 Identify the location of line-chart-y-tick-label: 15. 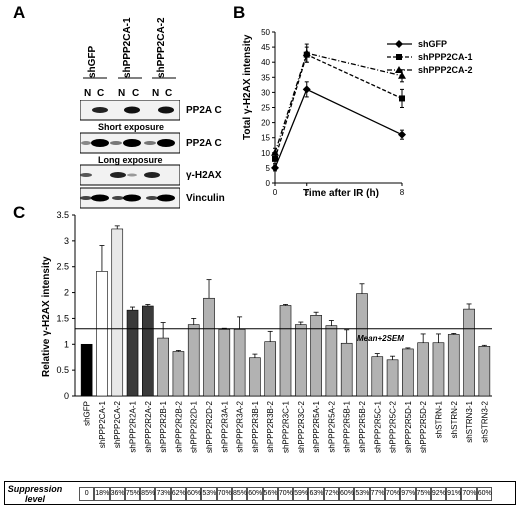
(265, 138).